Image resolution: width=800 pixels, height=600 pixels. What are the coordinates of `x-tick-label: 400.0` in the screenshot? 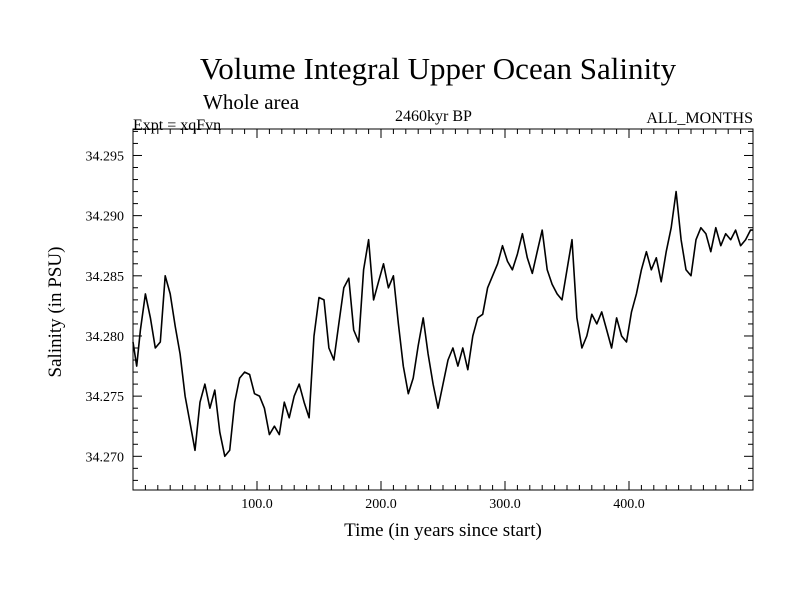 It's located at (629, 504).